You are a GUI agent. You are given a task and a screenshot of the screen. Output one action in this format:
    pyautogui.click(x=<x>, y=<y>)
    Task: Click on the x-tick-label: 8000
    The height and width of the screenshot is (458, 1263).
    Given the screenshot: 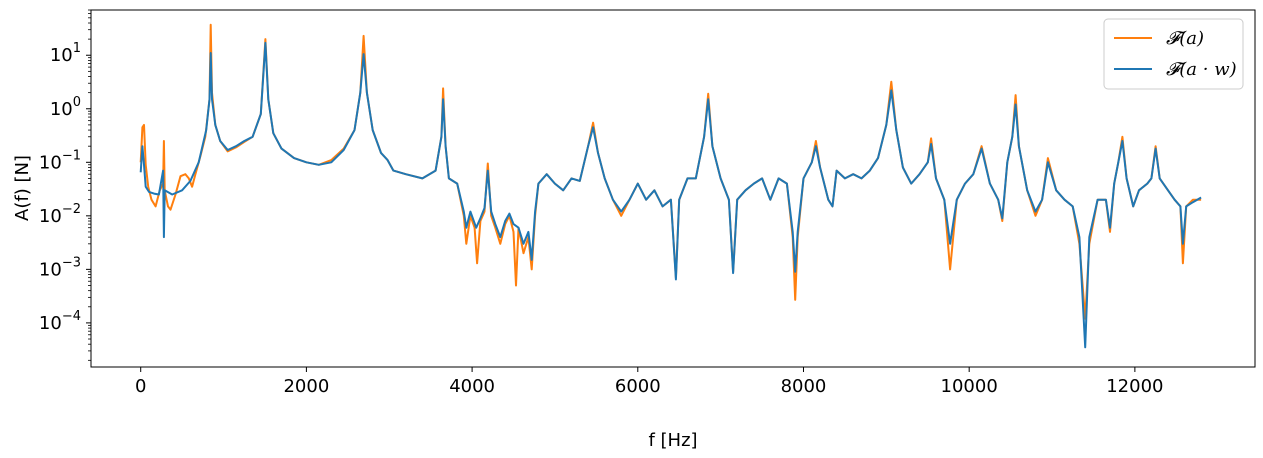 What is the action you would take?
    pyautogui.click(x=804, y=386)
    